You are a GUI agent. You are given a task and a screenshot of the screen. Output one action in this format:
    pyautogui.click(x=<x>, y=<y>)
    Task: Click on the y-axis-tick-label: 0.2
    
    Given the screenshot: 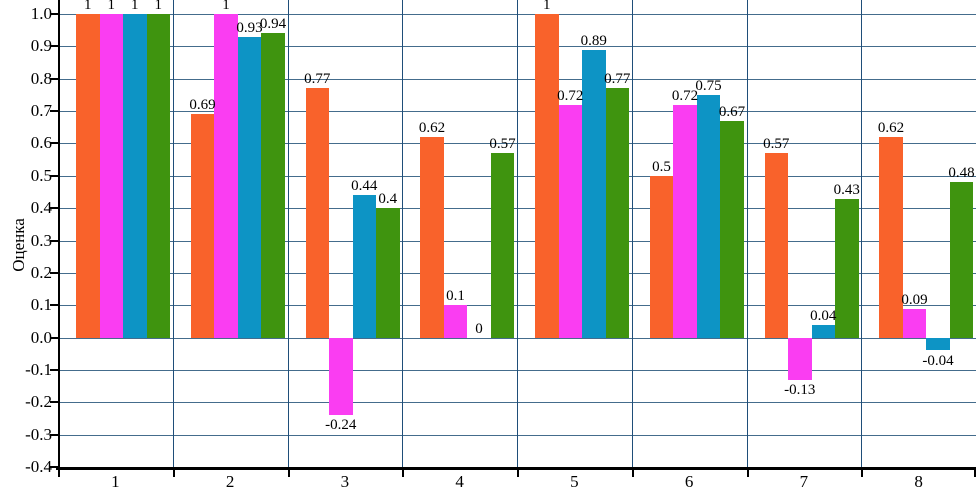 What is the action you would take?
    pyautogui.click(x=41, y=272)
    